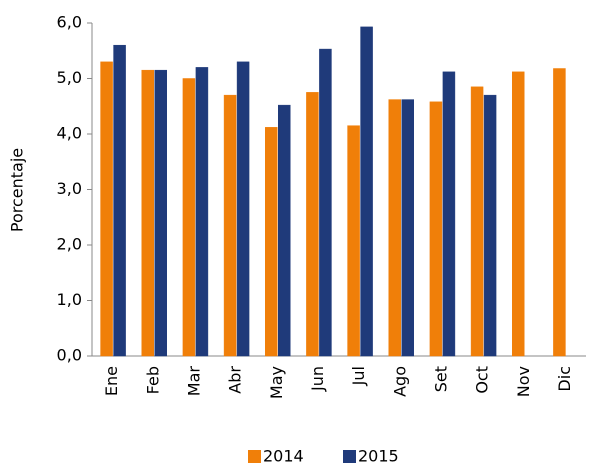 This screenshot has height=471, width=606. Describe the element at coordinates (358, 376) in the screenshot. I see `x-tick-label: Jul` at that location.